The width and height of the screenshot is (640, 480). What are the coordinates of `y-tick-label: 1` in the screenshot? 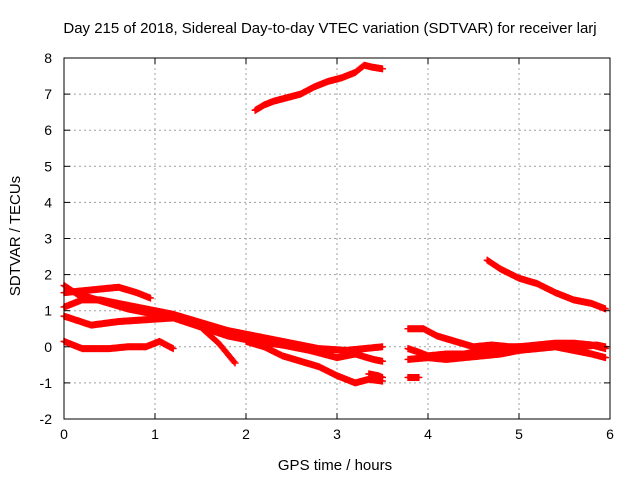 It's located at (48, 311).